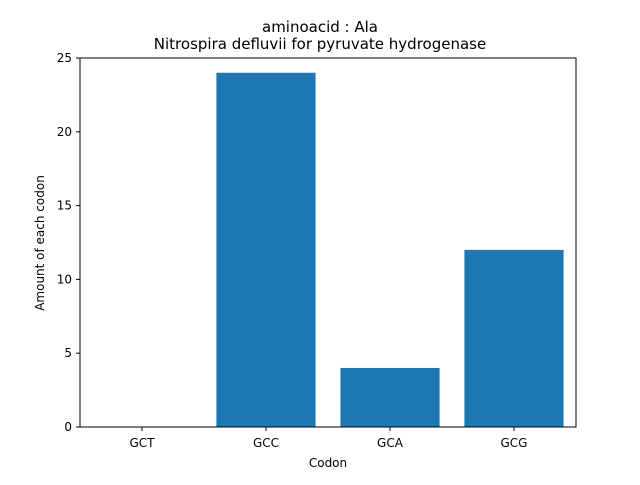  What do you see at coordinates (68, 353) in the screenshot?
I see `y-tick-label: 5` at bounding box center [68, 353].